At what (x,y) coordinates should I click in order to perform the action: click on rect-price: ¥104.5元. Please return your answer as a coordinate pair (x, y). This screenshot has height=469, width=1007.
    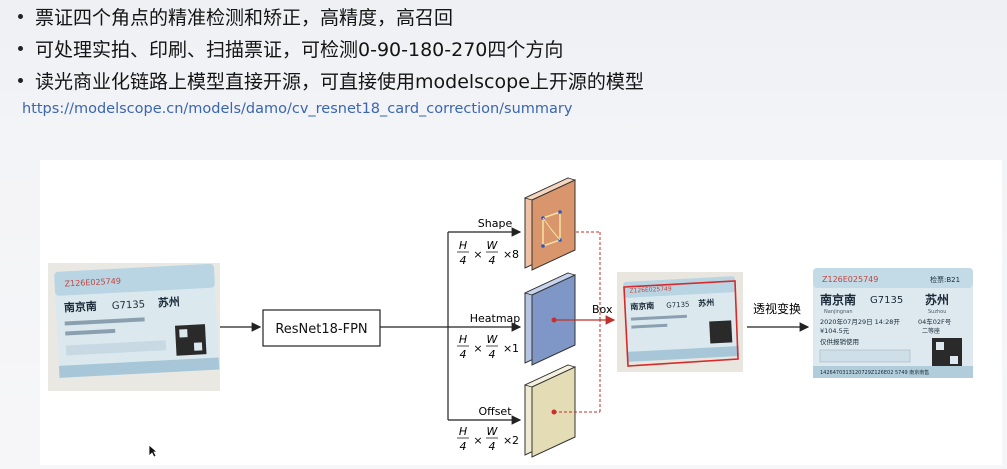
    Looking at the image, I should click on (835, 331).